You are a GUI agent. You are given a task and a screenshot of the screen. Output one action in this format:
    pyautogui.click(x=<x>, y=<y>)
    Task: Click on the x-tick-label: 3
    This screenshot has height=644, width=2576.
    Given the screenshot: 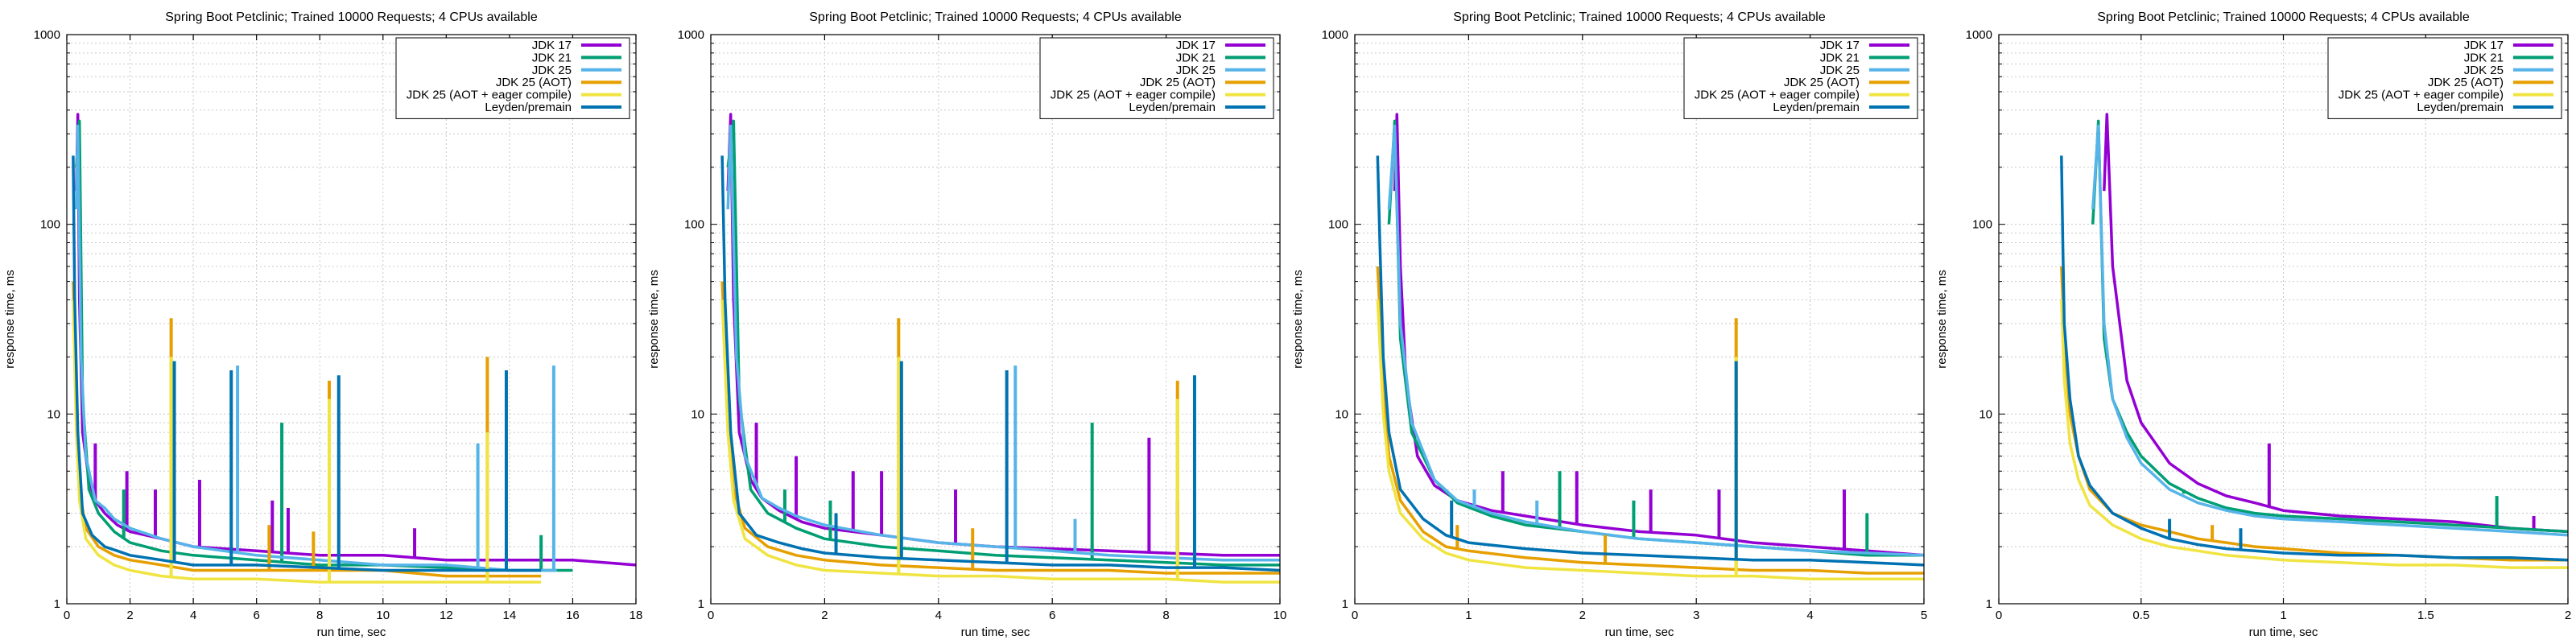 What is the action you would take?
    pyautogui.click(x=1696, y=615)
    